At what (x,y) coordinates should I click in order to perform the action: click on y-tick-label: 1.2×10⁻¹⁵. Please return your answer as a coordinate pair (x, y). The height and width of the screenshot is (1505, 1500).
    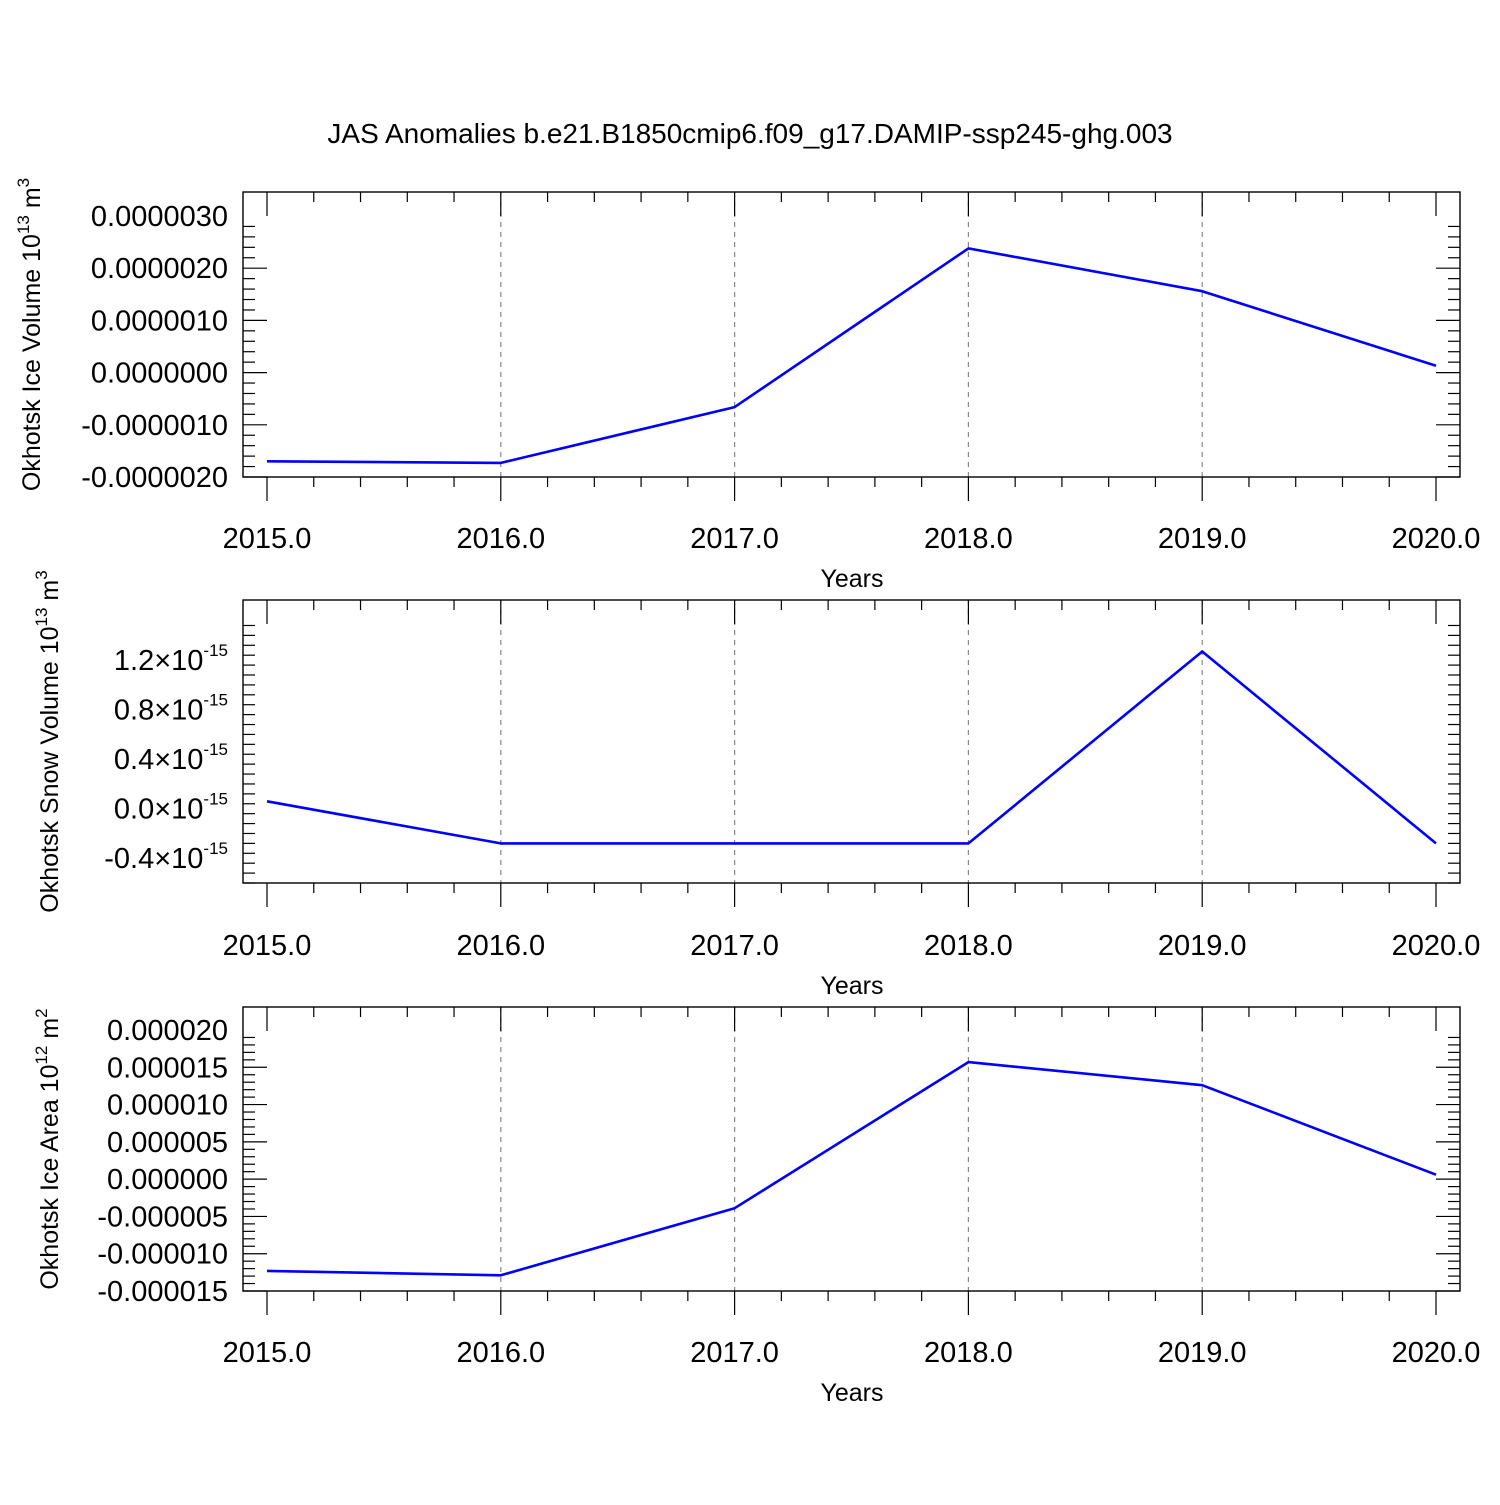
    Looking at the image, I should click on (171, 659).